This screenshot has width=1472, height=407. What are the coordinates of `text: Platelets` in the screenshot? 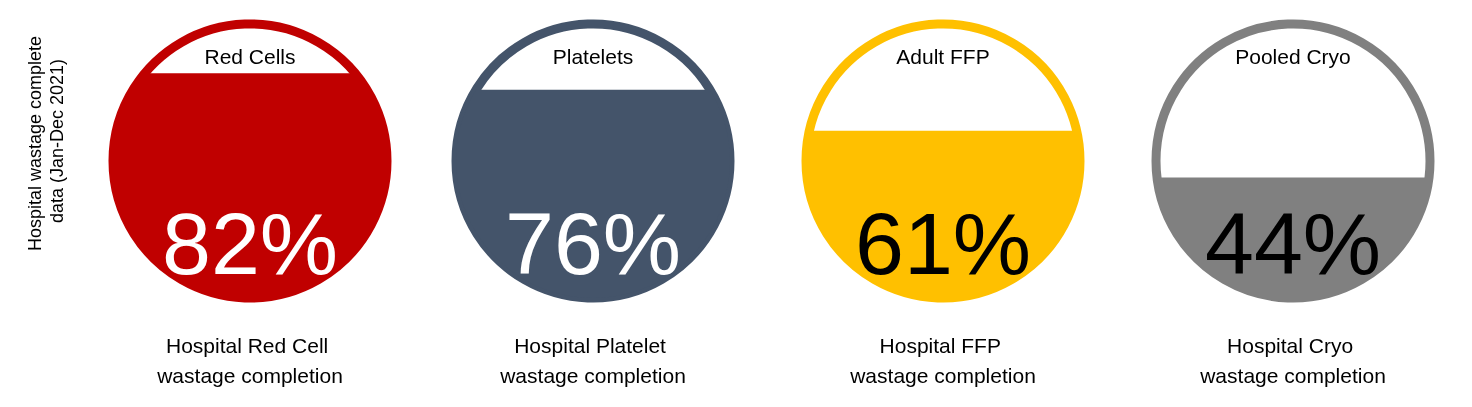 It's located at (593, 56).